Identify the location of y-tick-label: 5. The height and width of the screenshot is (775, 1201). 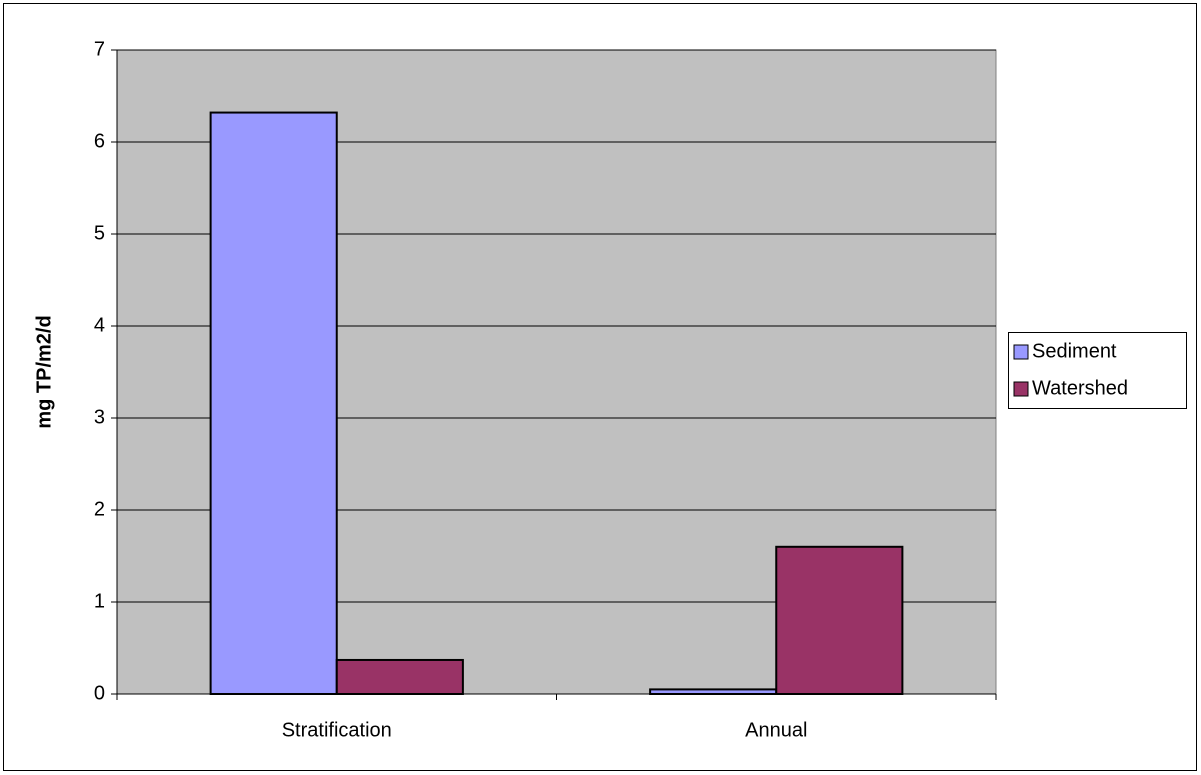
(99, 233).